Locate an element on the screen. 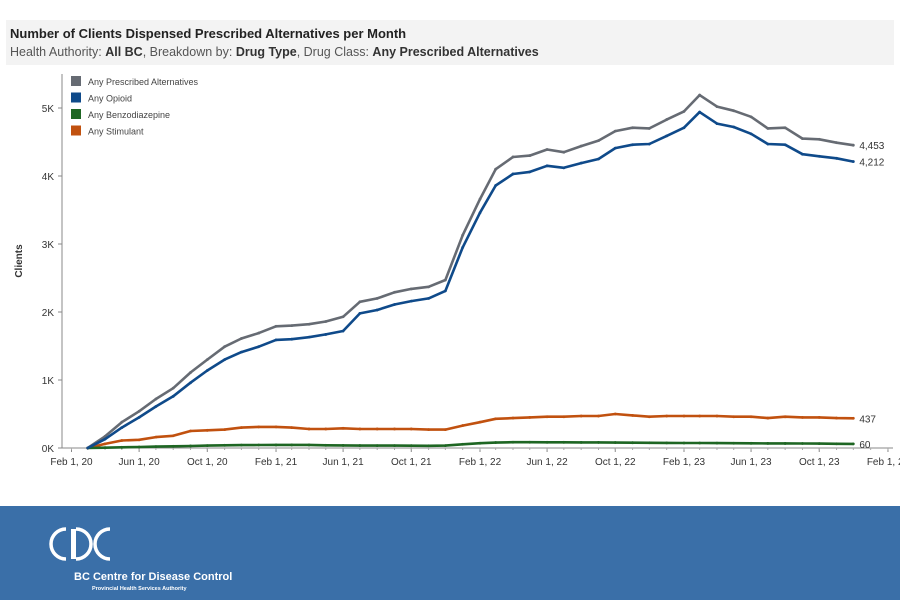 This screenshot has height=600, width=900. legend-label: Any Opioid is located at coordinates (110, 99).